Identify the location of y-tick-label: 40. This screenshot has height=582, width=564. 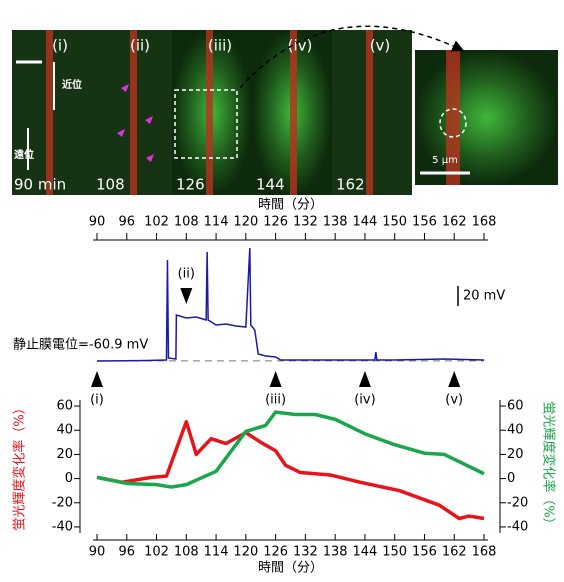
(64, 430).